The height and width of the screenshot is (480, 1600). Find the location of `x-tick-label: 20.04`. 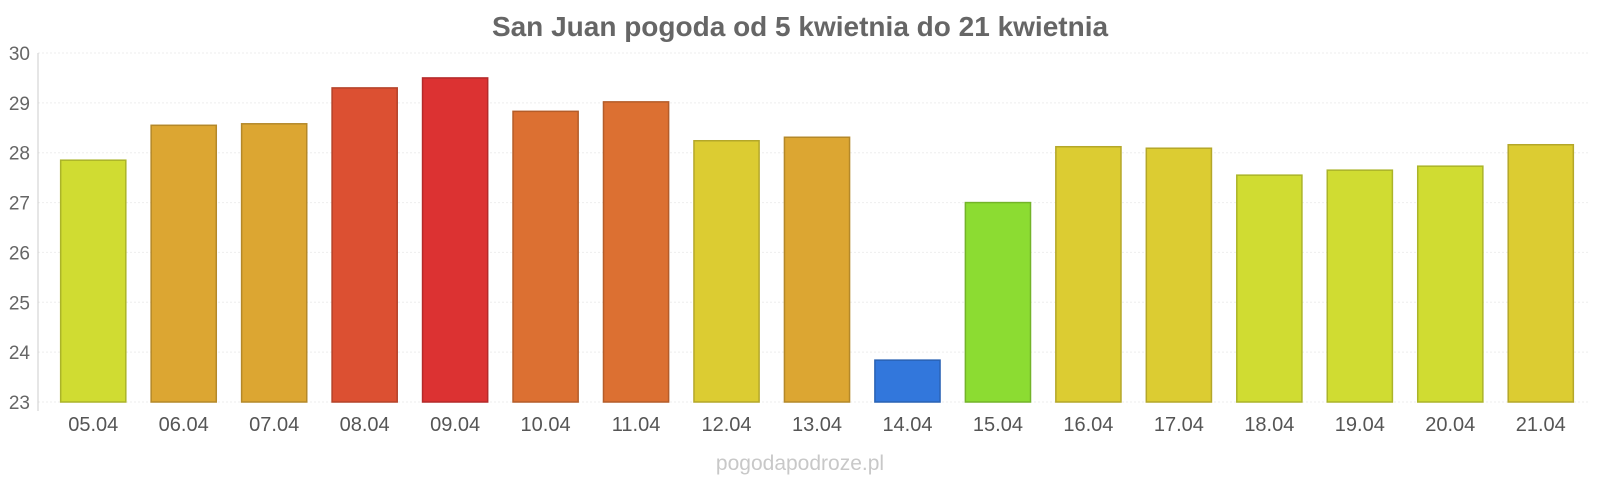

x-tick-label: 20.04 is located at coordinates (1450, 425).